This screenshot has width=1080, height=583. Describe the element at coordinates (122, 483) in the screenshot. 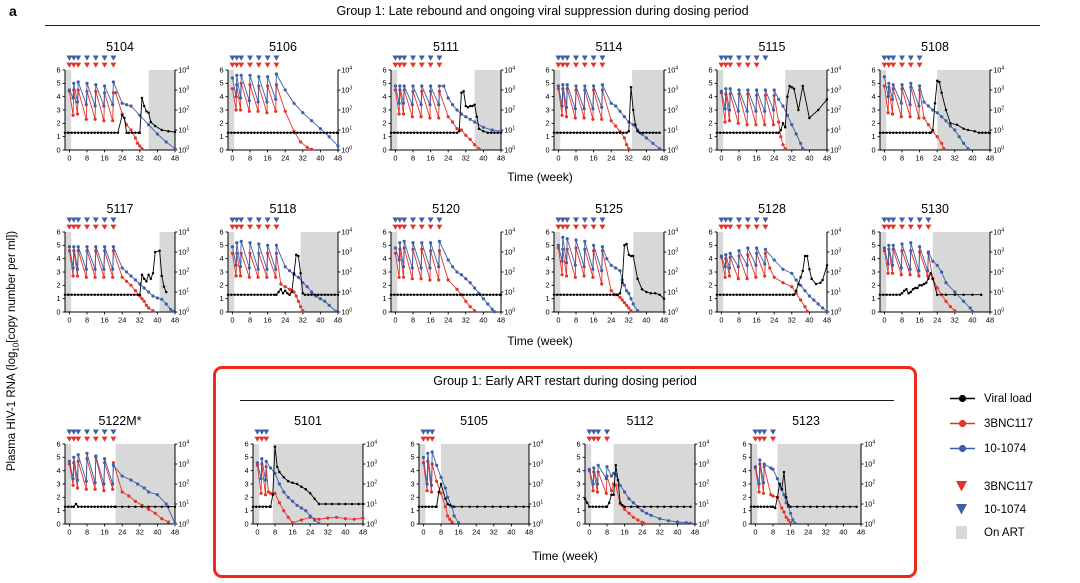

I see `panel-5122m-chart: 0 1 2 3 4 5 6 100 10¹ 10² 10³ 10⁴ 0 8 16 24 32 40 48` at that location.